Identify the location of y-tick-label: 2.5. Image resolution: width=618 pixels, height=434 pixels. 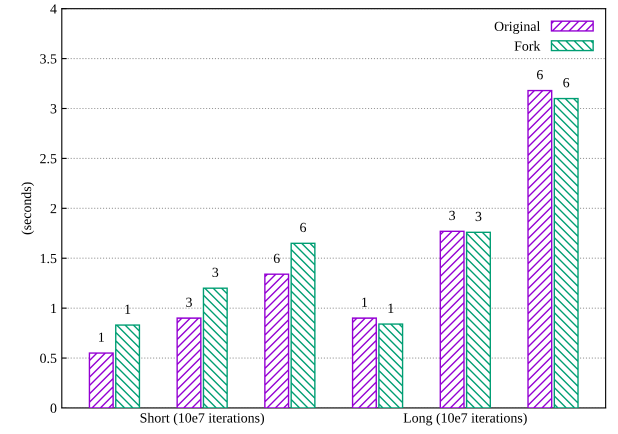
(48, 159).